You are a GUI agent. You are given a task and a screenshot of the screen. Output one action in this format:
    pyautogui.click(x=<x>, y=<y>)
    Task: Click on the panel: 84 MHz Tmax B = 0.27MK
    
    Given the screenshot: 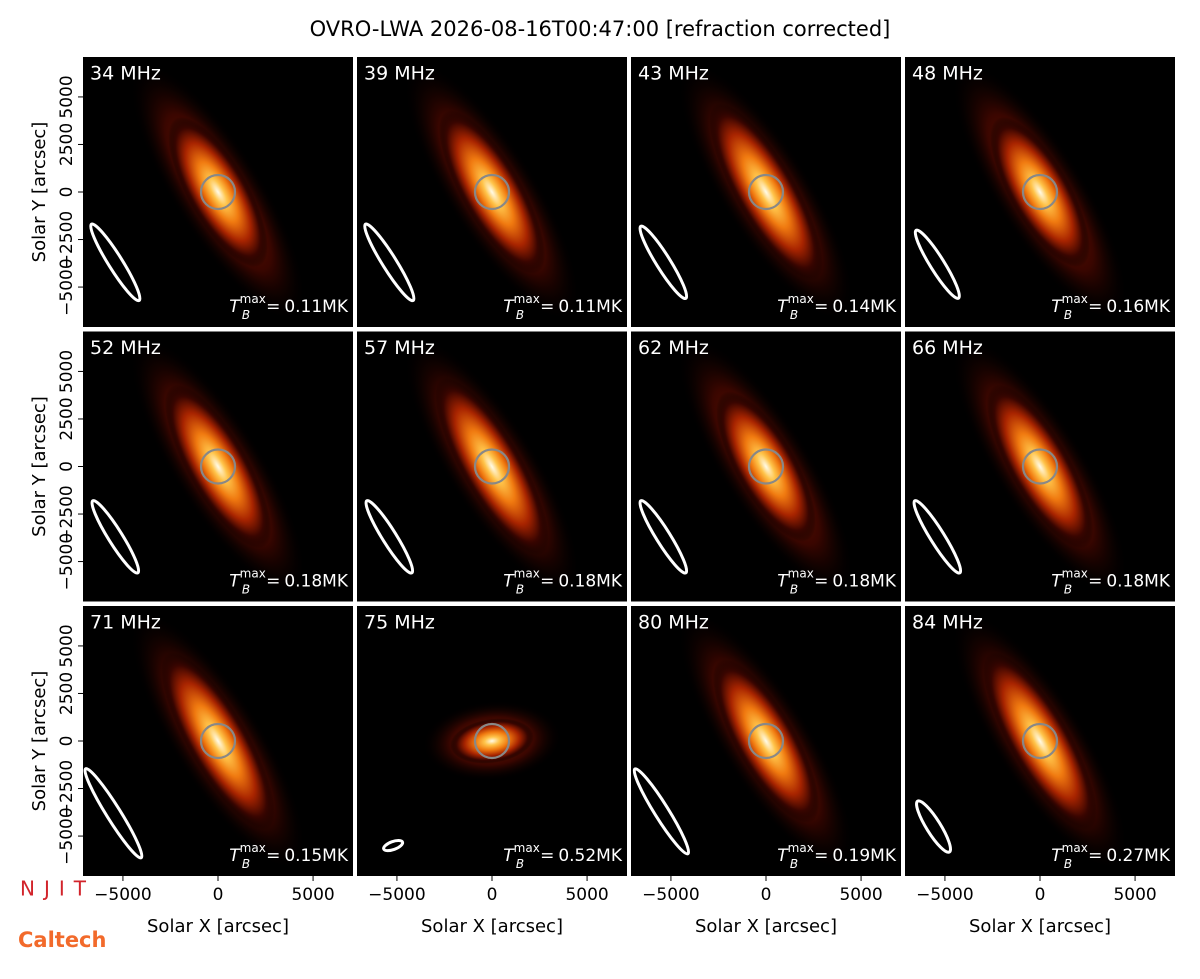 What is the action you would take?
    pyautogui.click(x=1040, y=741)
    